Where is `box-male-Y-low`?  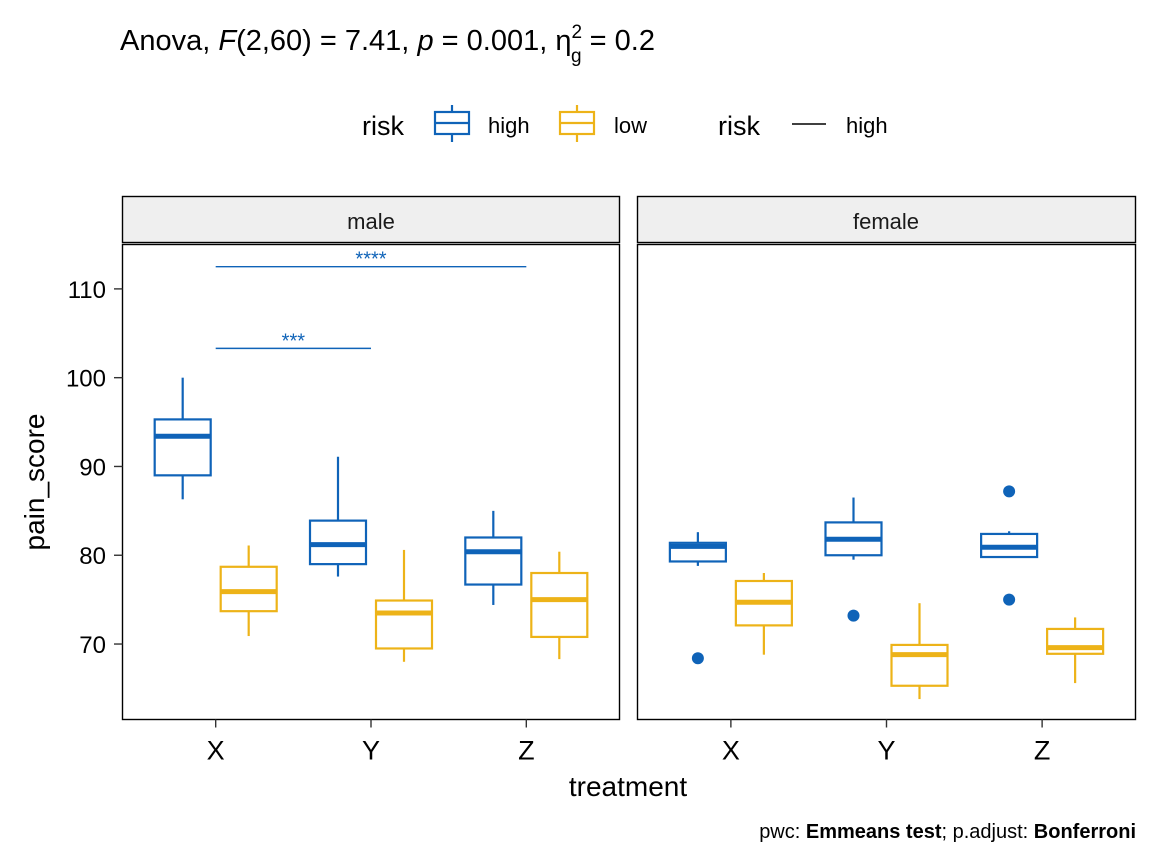
box-male-Y-low is located at coordinates (404, 605).